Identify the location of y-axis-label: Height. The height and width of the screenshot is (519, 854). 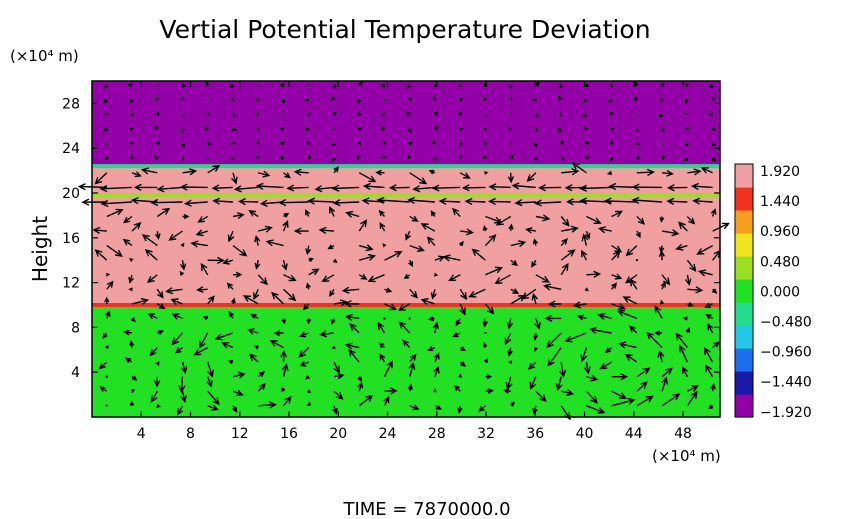
(40, 249).